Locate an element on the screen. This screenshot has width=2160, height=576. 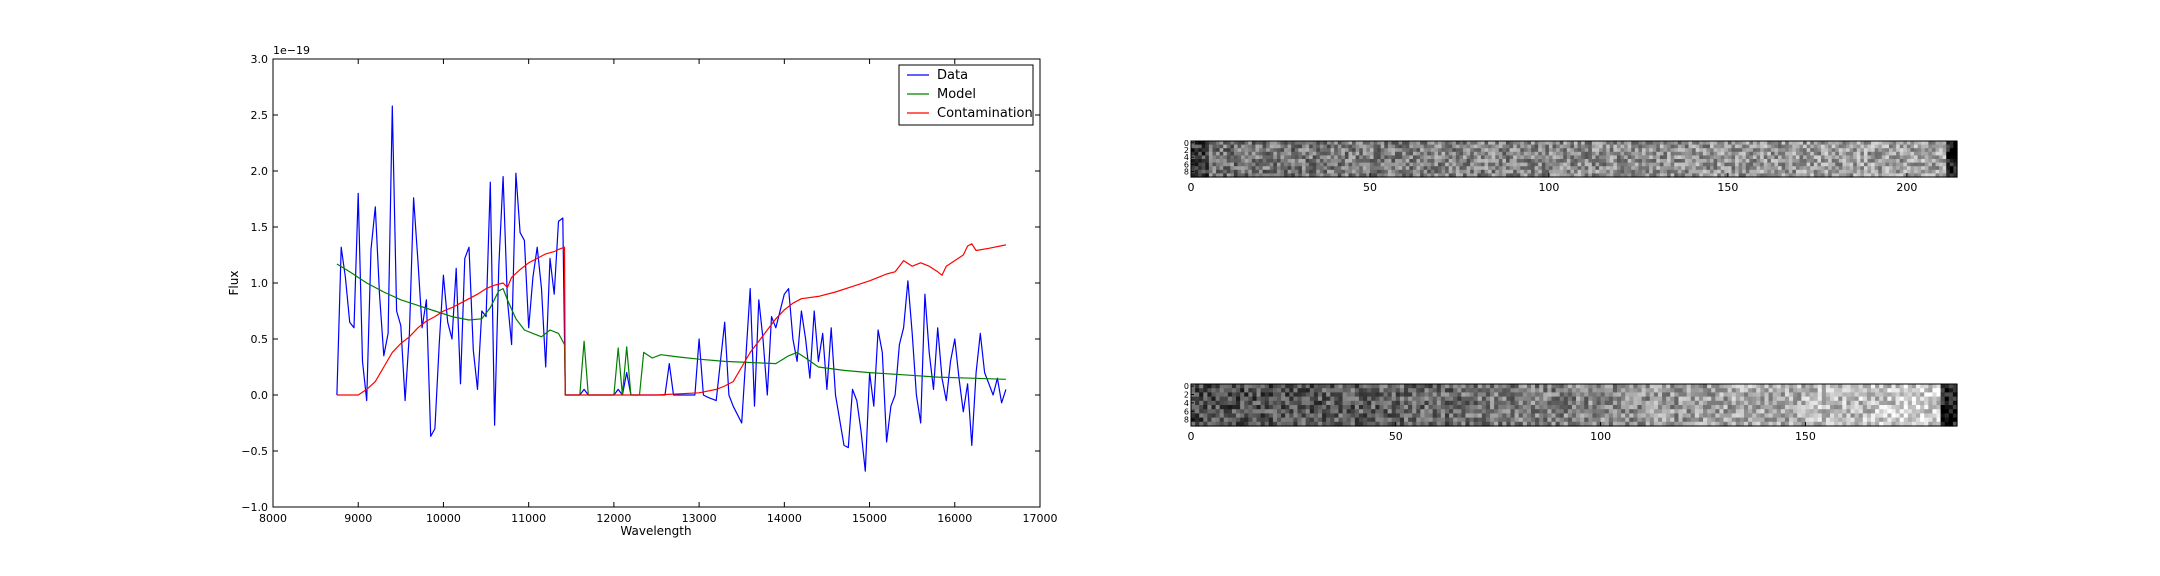
y-tick-label: 4 is located at coordinates (1186, 403).